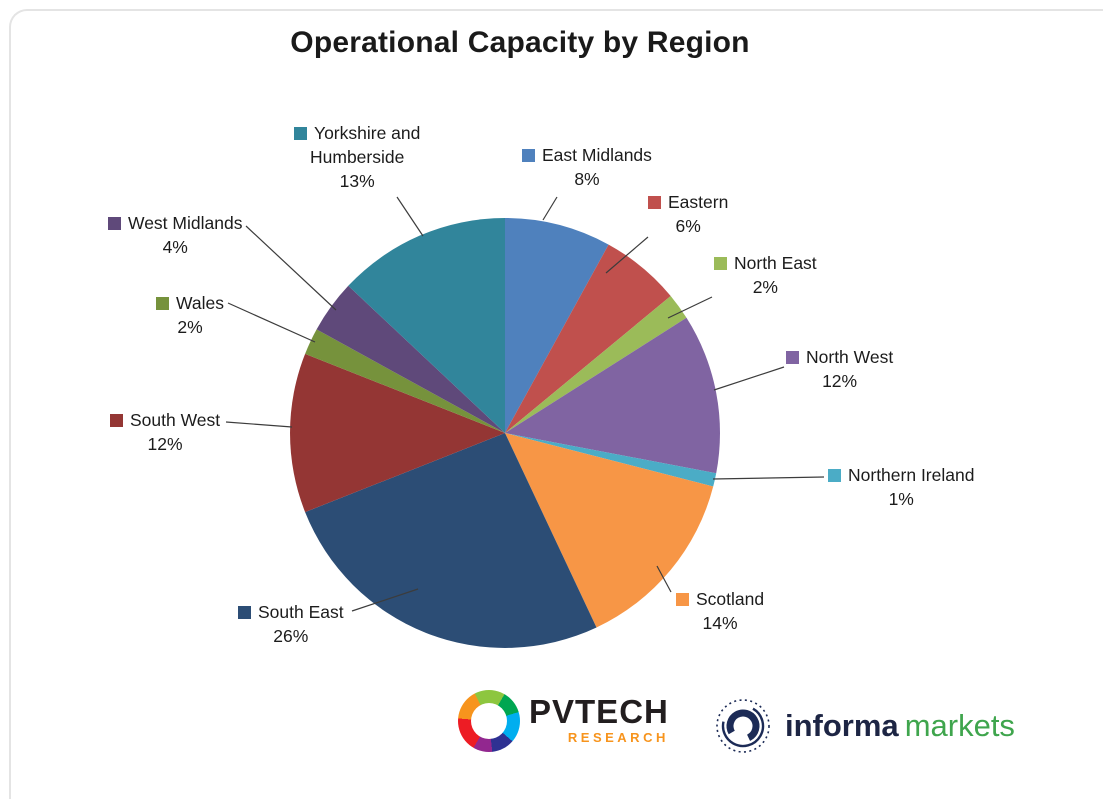  I want to click on pie-slice-north-east, so click(596, 364).